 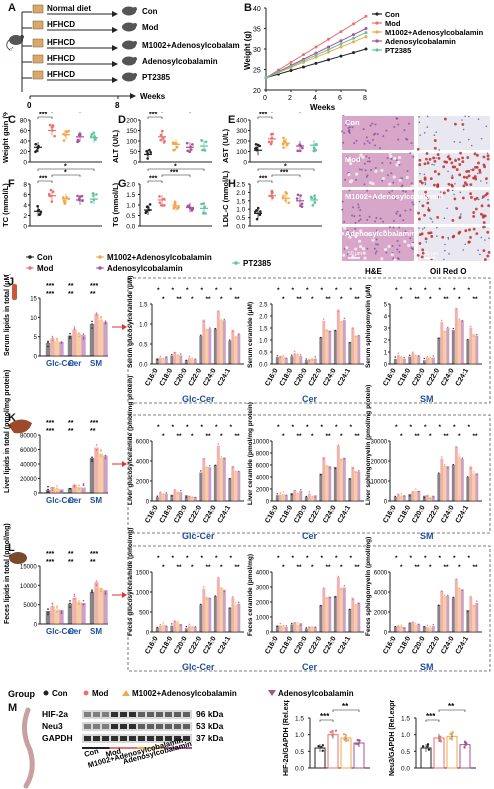 I want to click on legend-marker, so click(x=377, y=32).